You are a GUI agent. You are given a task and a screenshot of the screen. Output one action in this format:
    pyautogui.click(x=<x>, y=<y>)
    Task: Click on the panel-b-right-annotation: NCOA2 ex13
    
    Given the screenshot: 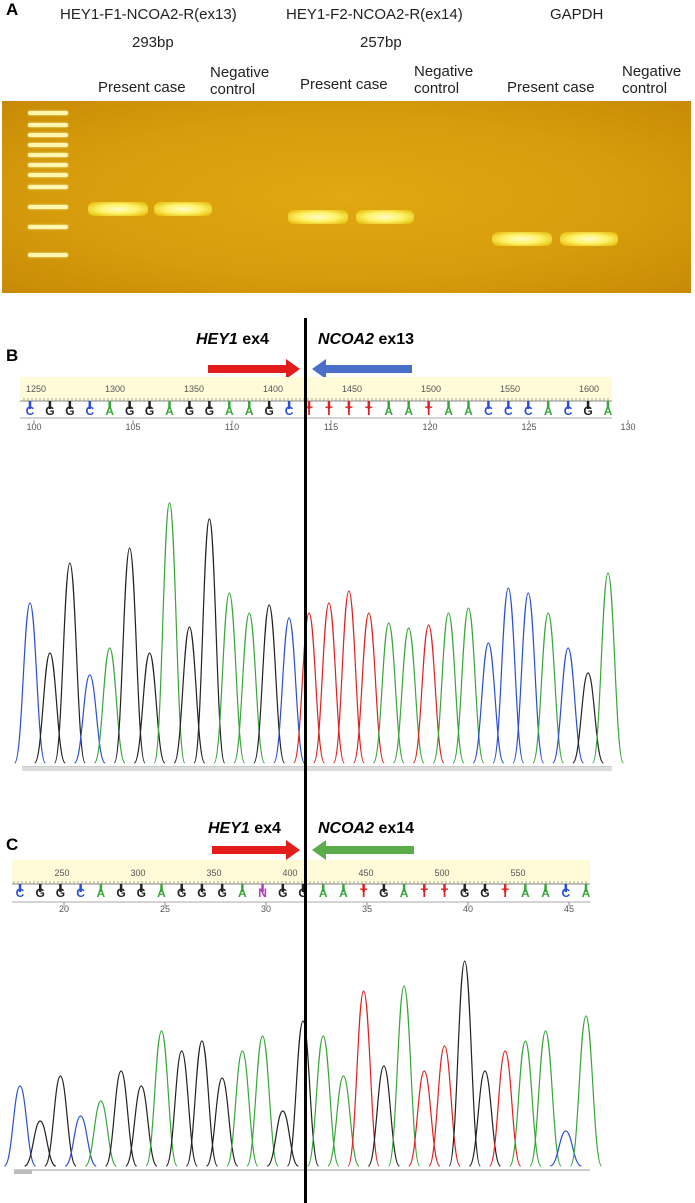 What is the action you would take?
    pyautogui.click(x=366, y=339)
    